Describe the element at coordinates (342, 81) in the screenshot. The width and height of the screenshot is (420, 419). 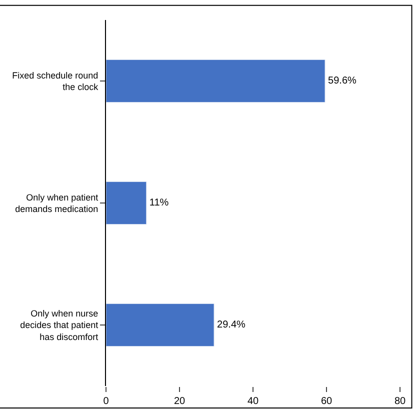
I see `data-label: 59.6%` at that location.